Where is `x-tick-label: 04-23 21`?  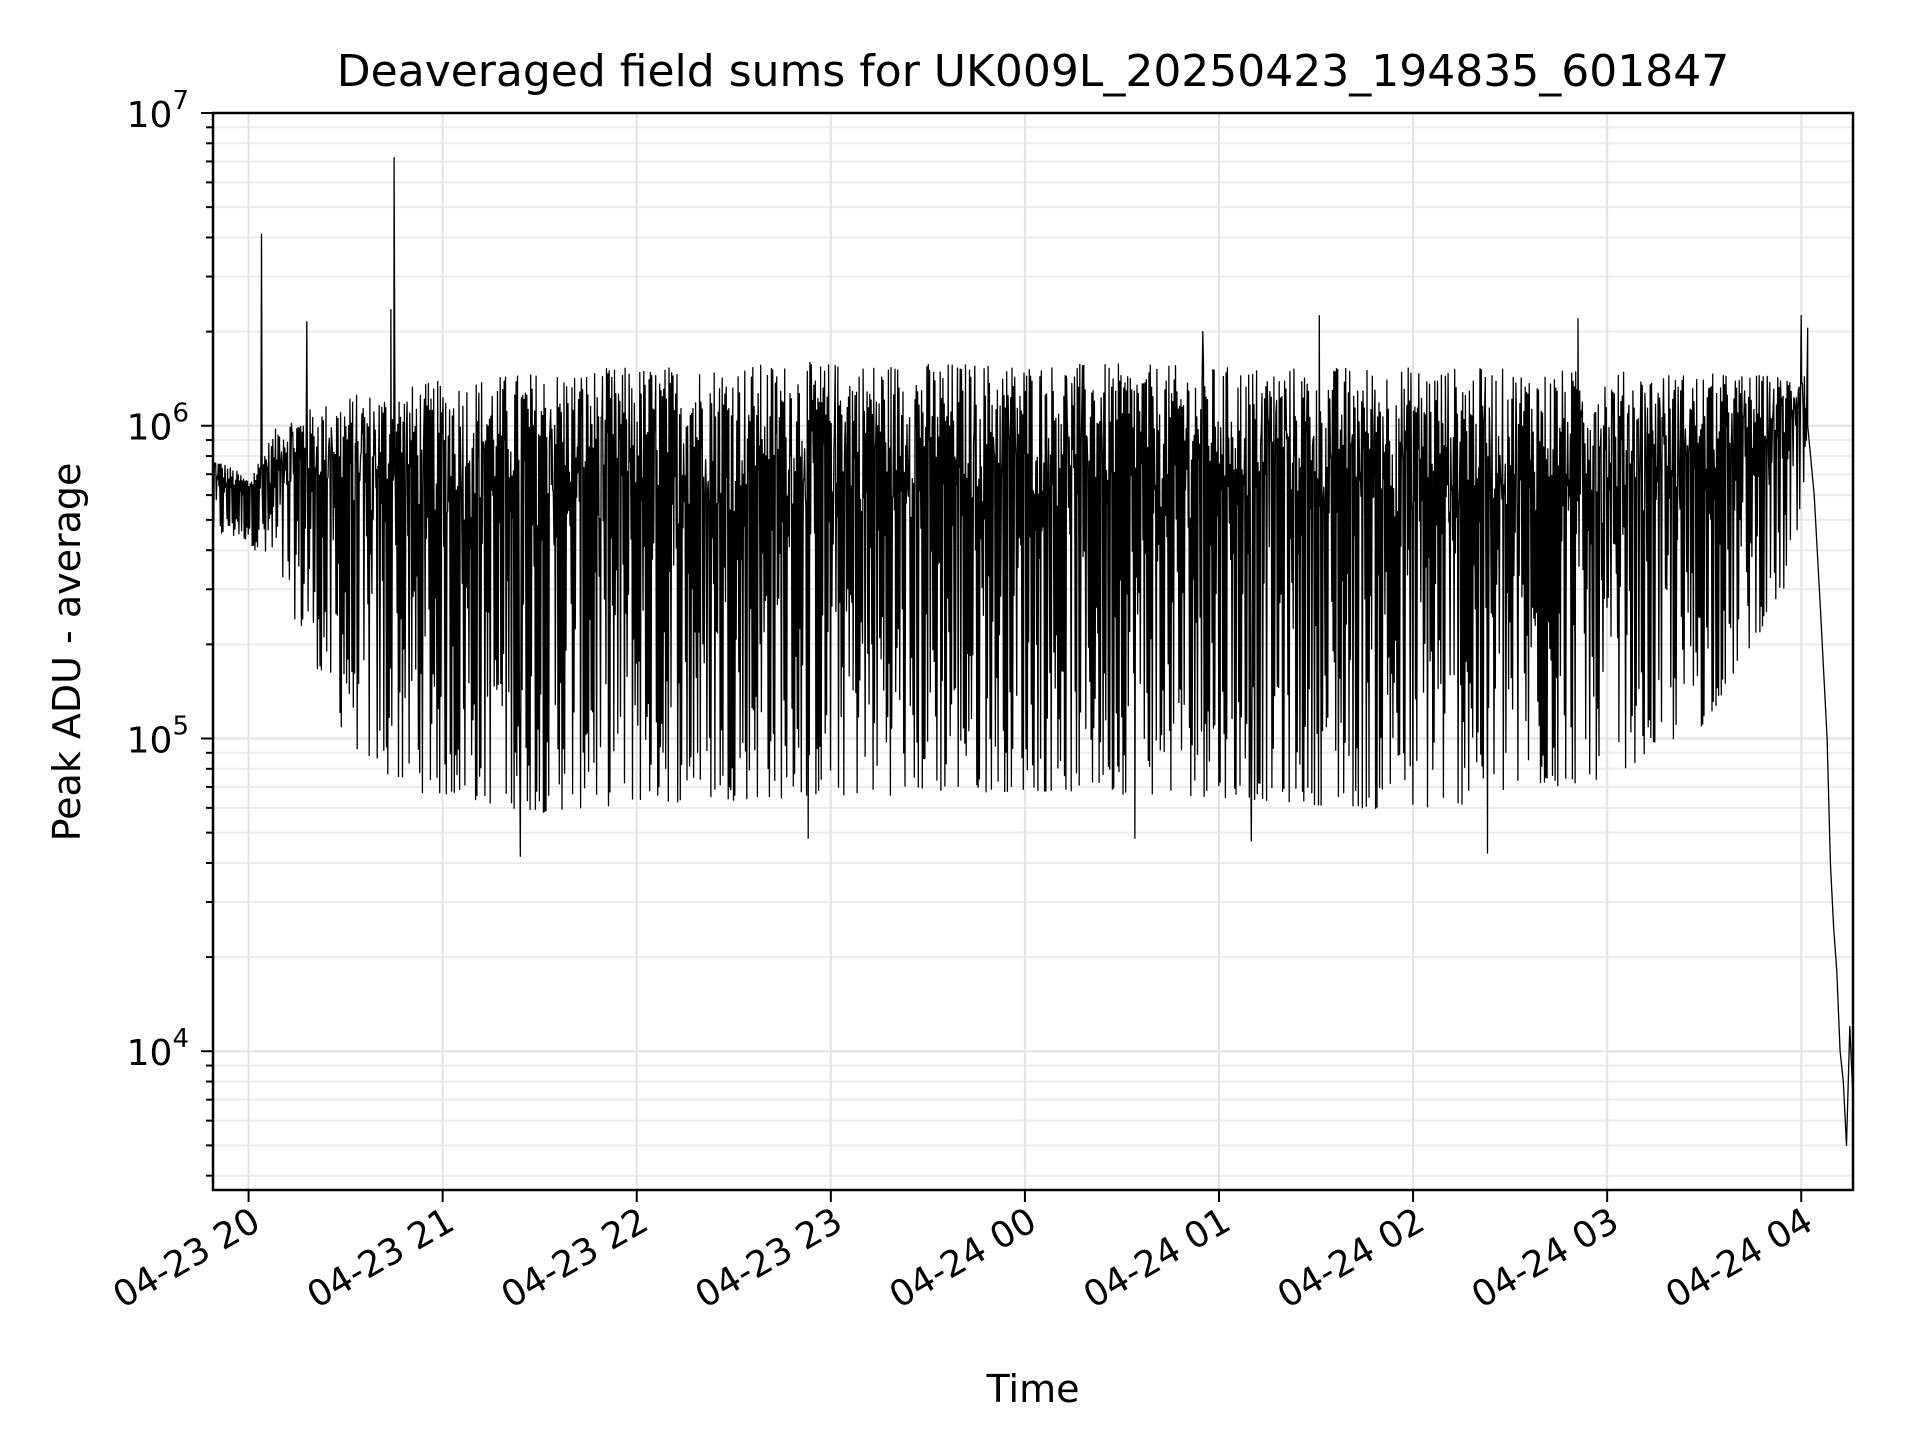 x-tick-label: 04-23 21 is located at coordinates (380, 1258).